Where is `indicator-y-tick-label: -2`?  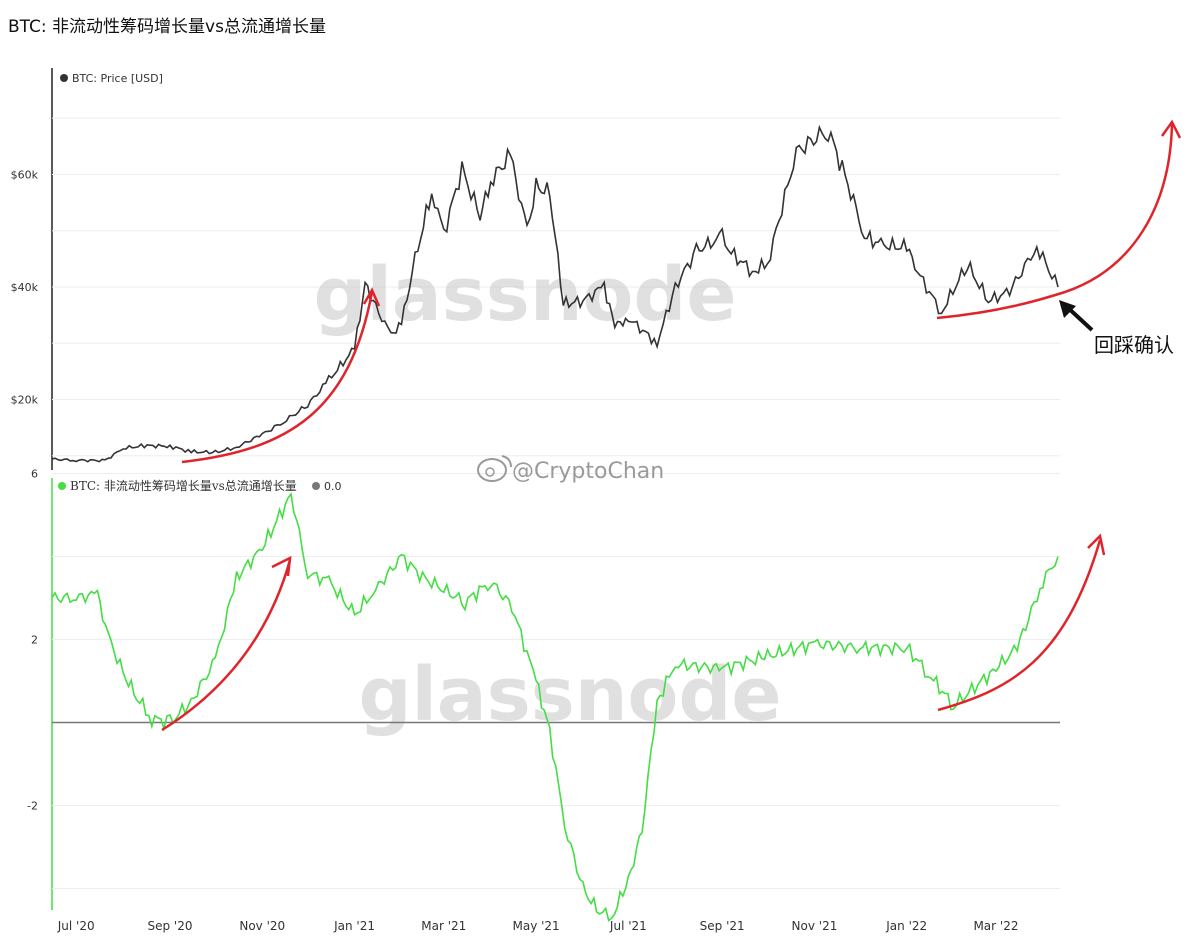 indicator-y-tick-label: -2 is located at coordinates (32, 806).